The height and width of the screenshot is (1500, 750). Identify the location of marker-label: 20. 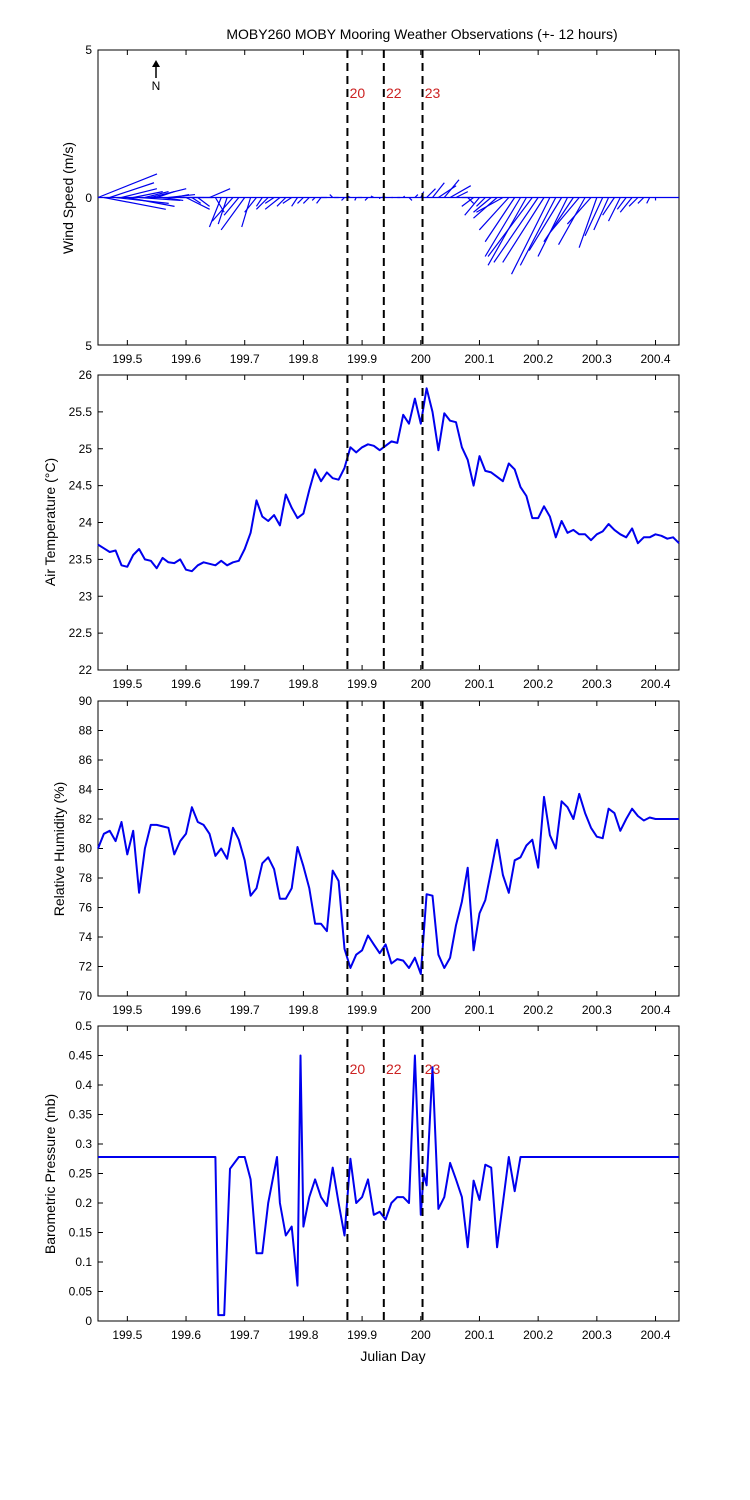
(358, 1069).